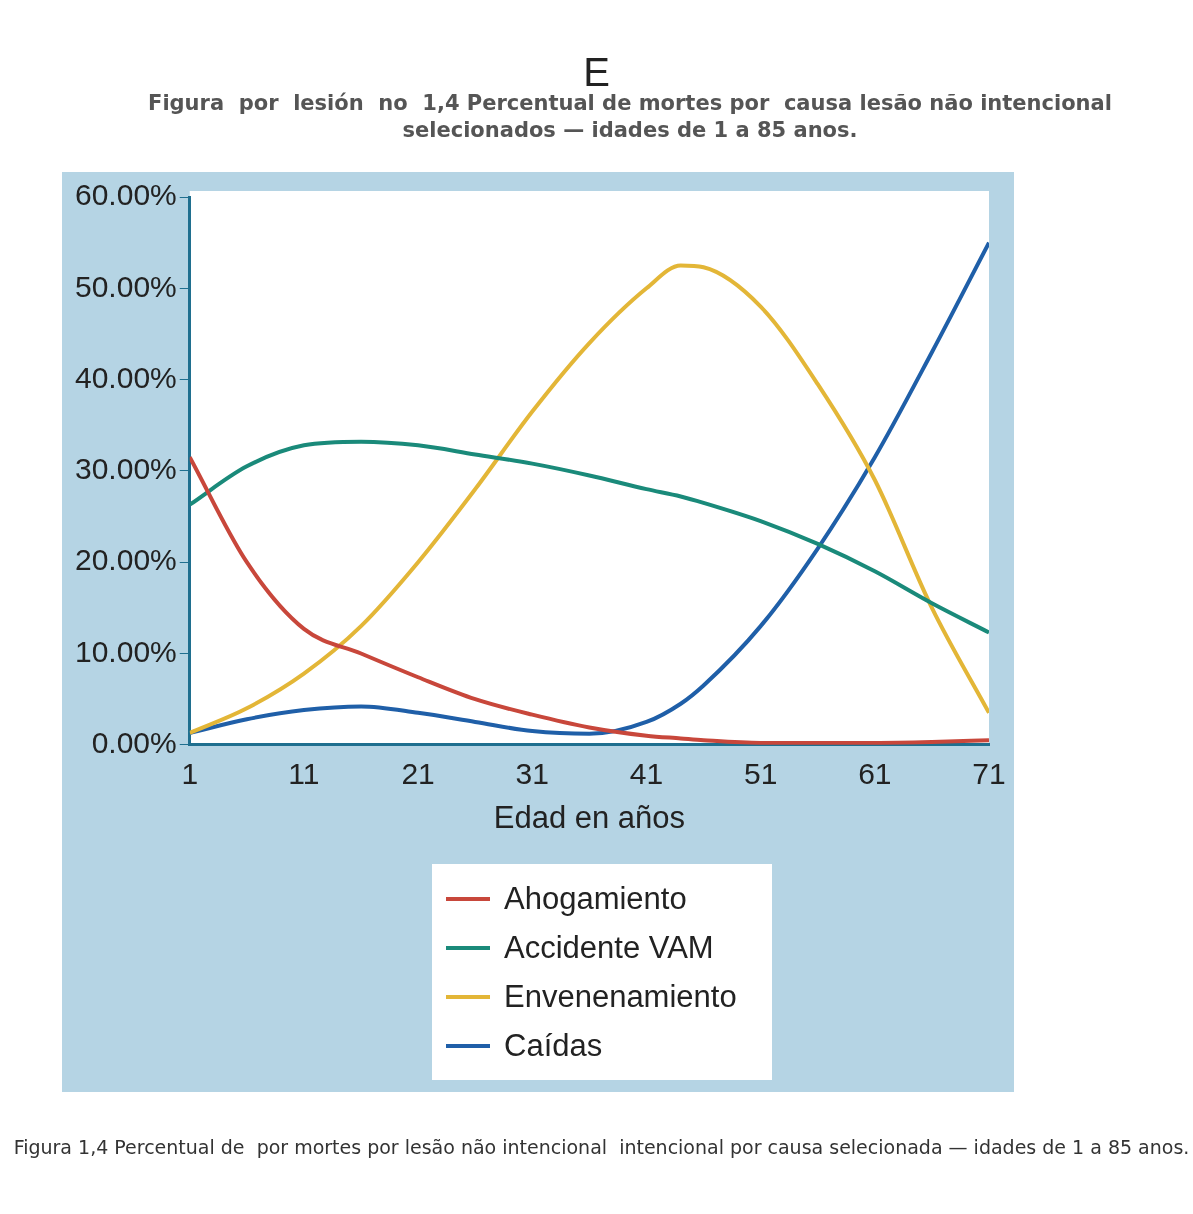  What do you see at coordinates (532, 774) in the screenshot?
I see `x-tick-label: 31` at bounding box center [532, 774].